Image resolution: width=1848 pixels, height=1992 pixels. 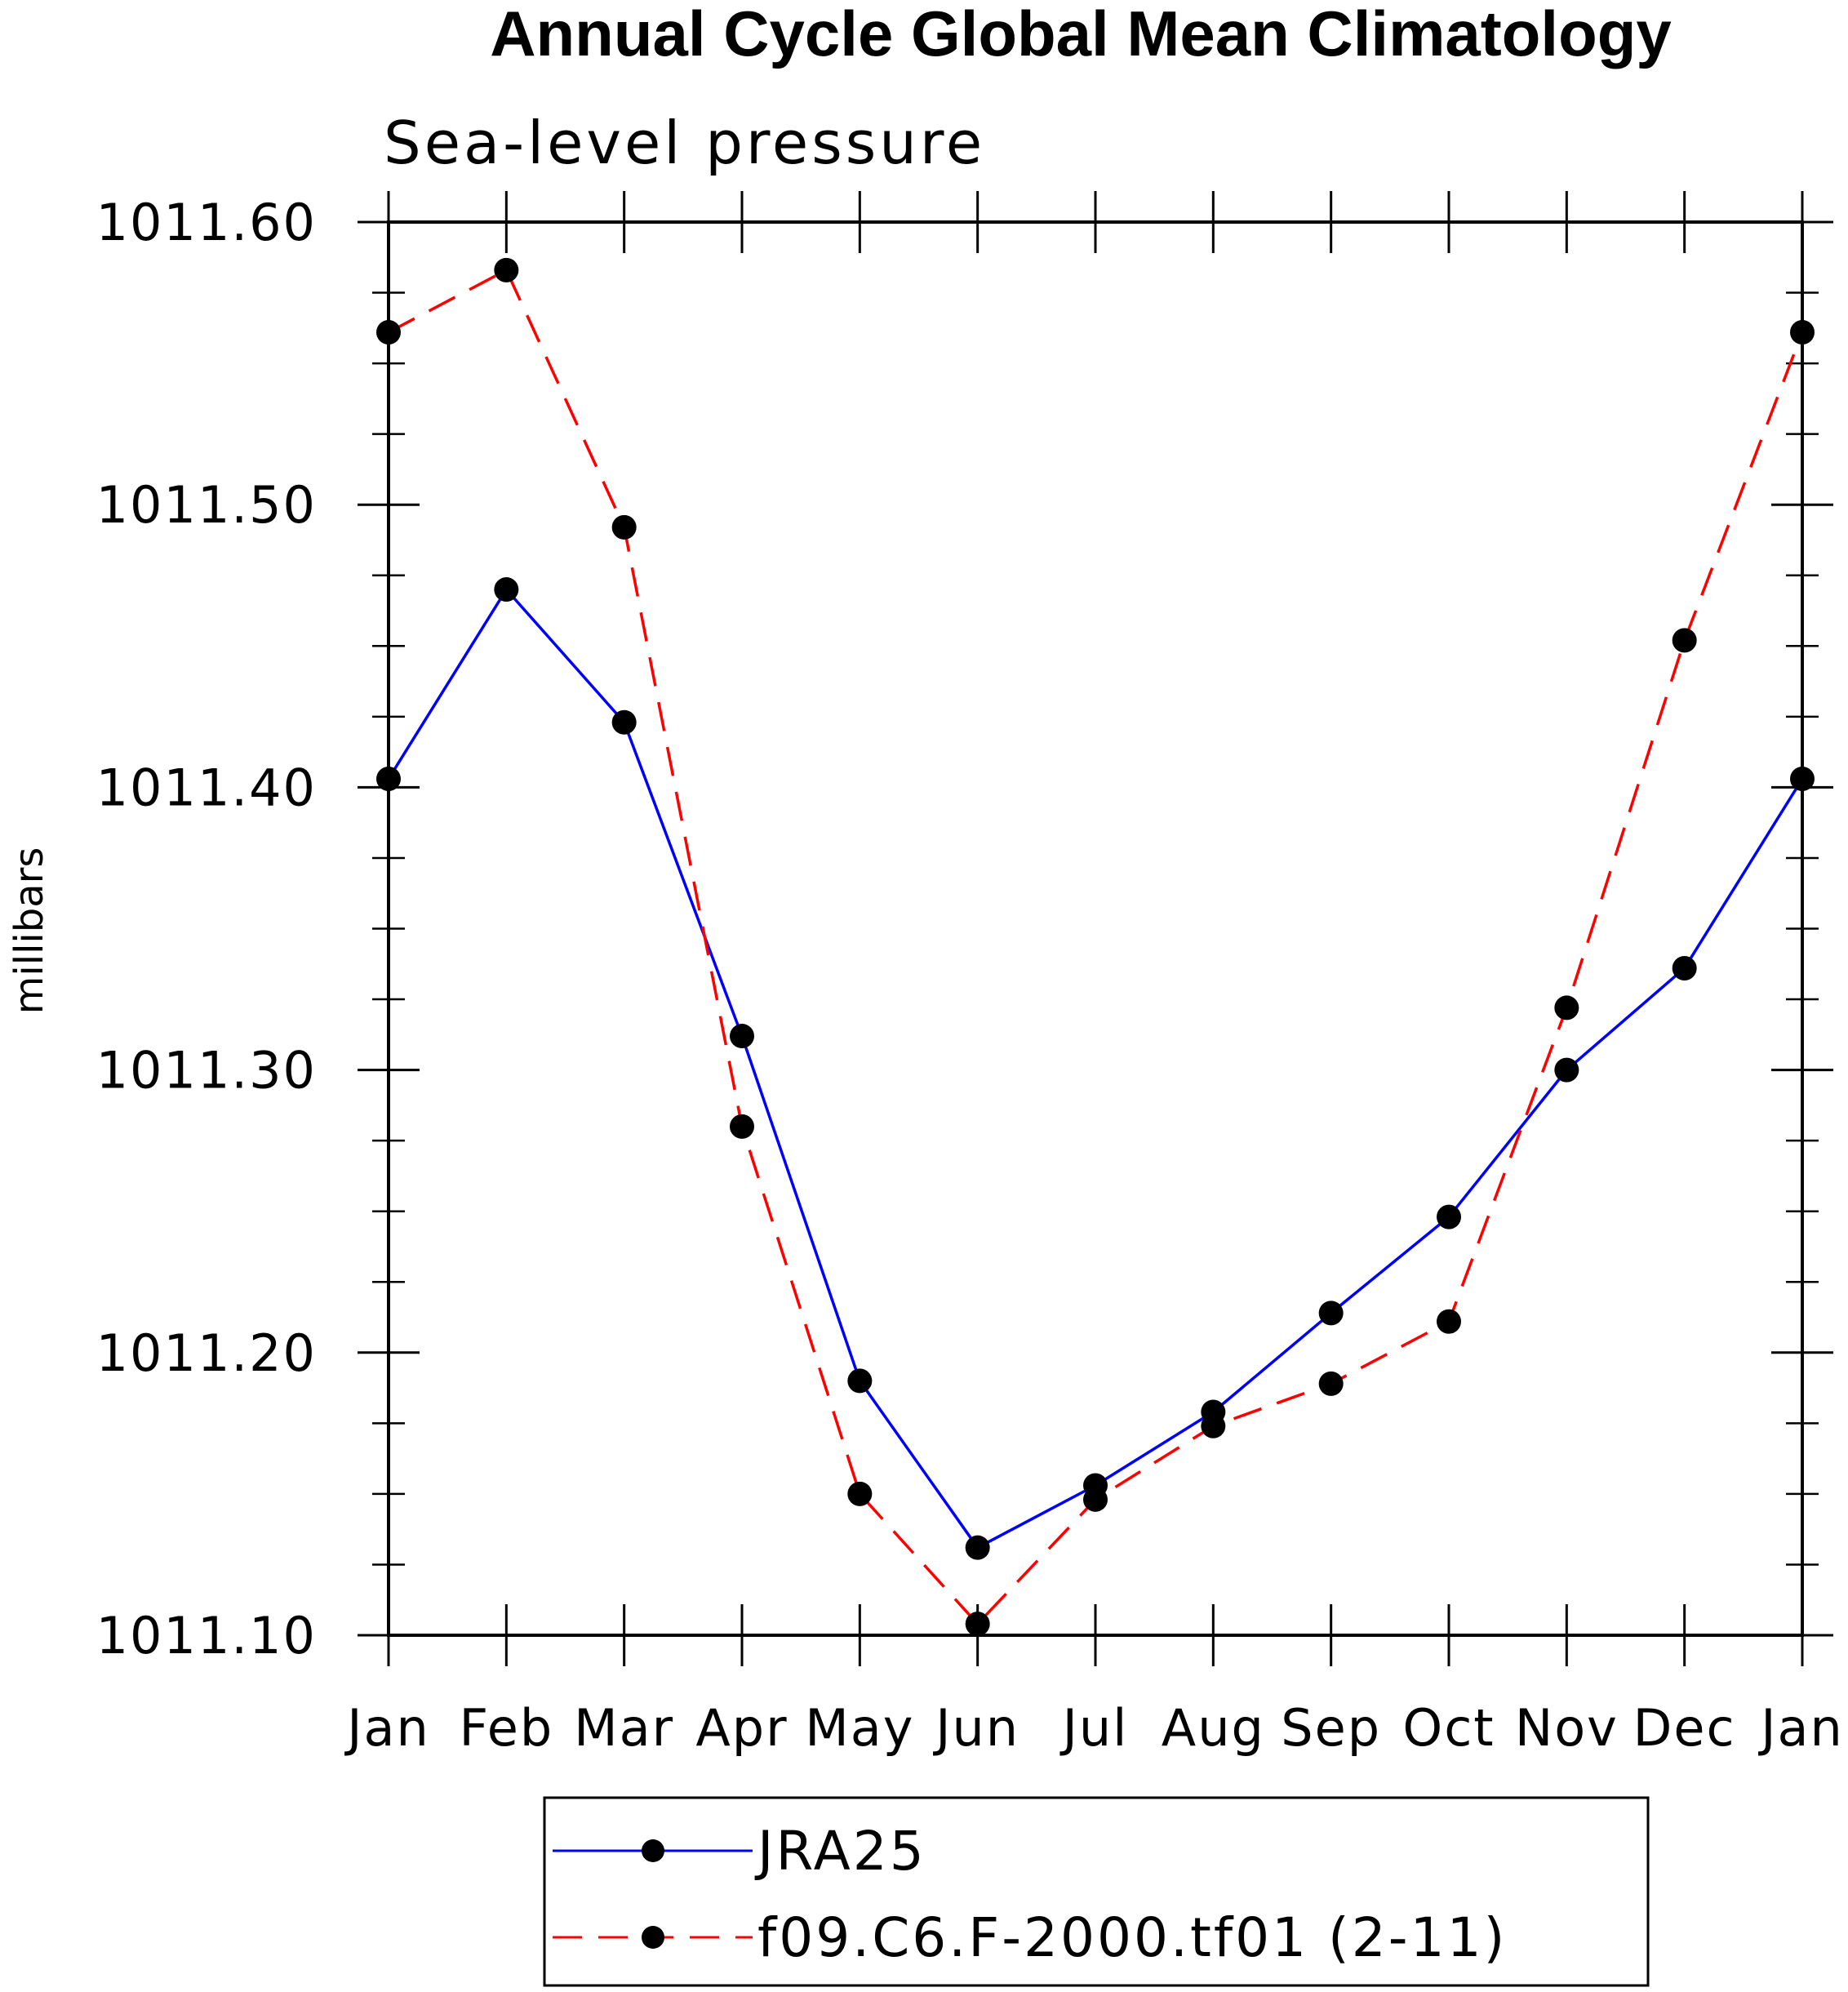 What do you see at coordinates (1213, 1728) in the screenshot?
I see `x-tick-label: Aug` at bounding box center [1213, 1728].